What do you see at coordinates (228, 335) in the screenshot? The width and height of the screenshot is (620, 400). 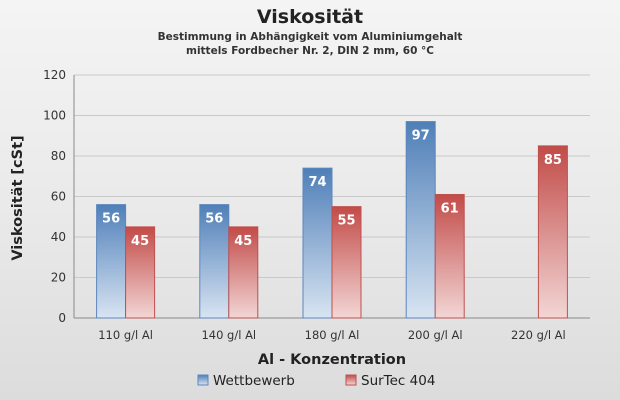 I see `x-tick-label: 140 g/l Al` at bounding box center [228, 335].